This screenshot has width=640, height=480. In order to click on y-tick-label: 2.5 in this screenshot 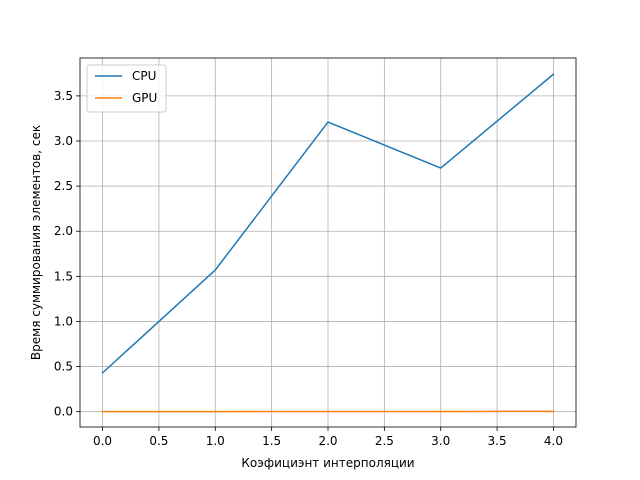, I will do `click(63, 186)`.